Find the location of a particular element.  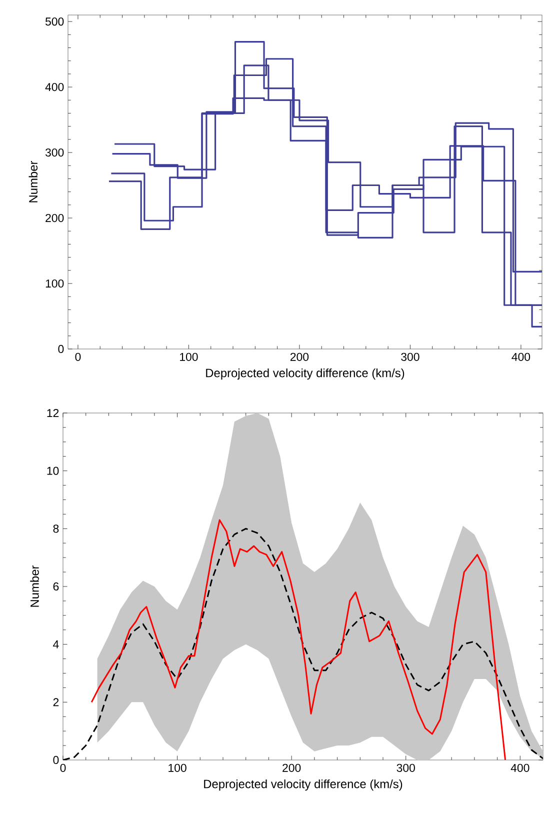

y-tick-label: 200 is located at coordinates (55, 218).